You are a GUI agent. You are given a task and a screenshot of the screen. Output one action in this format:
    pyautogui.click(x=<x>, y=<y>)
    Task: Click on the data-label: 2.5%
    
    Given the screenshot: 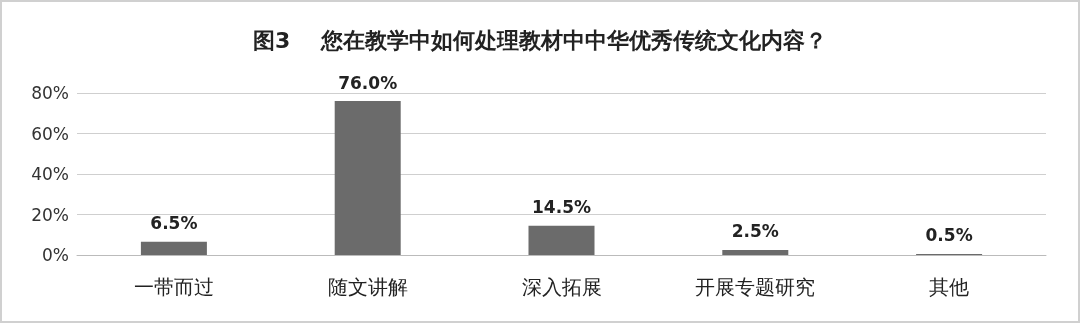 What is the action you would take?
    pyautogui.click(x=755, y=231)
    